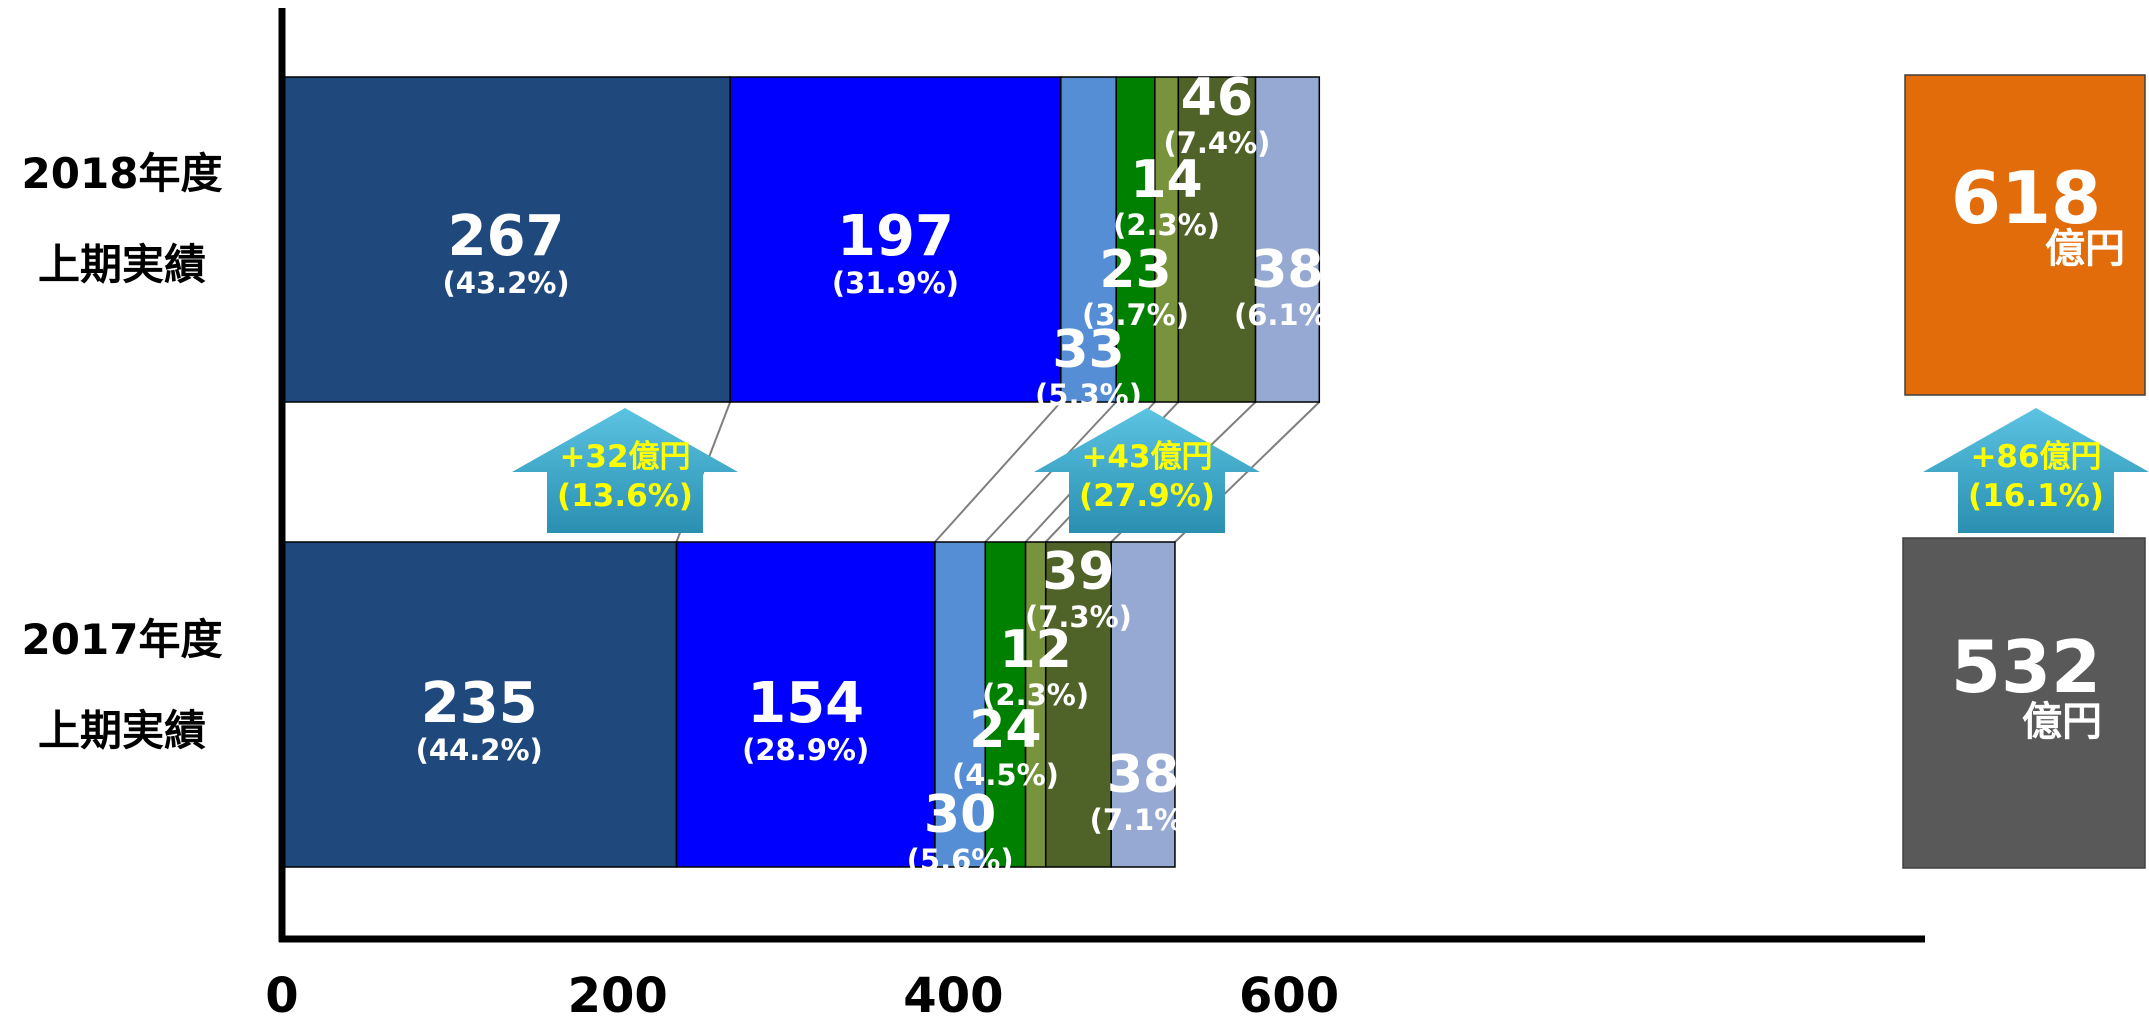 This screenshot has height=1018, width=2149. I want to click on data-label: 33, so click(1088, 350).